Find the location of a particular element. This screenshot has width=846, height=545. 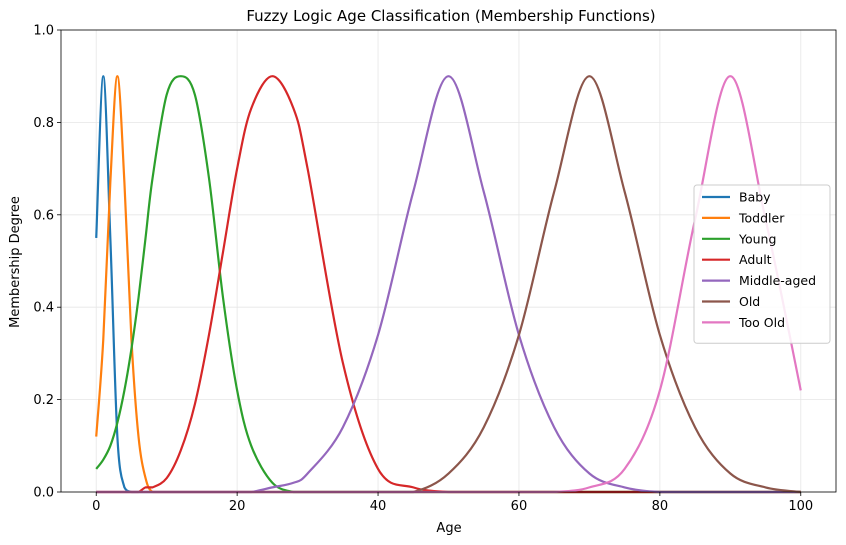

y-axis-label: Membership Degree is located at coordinates (15, 262).